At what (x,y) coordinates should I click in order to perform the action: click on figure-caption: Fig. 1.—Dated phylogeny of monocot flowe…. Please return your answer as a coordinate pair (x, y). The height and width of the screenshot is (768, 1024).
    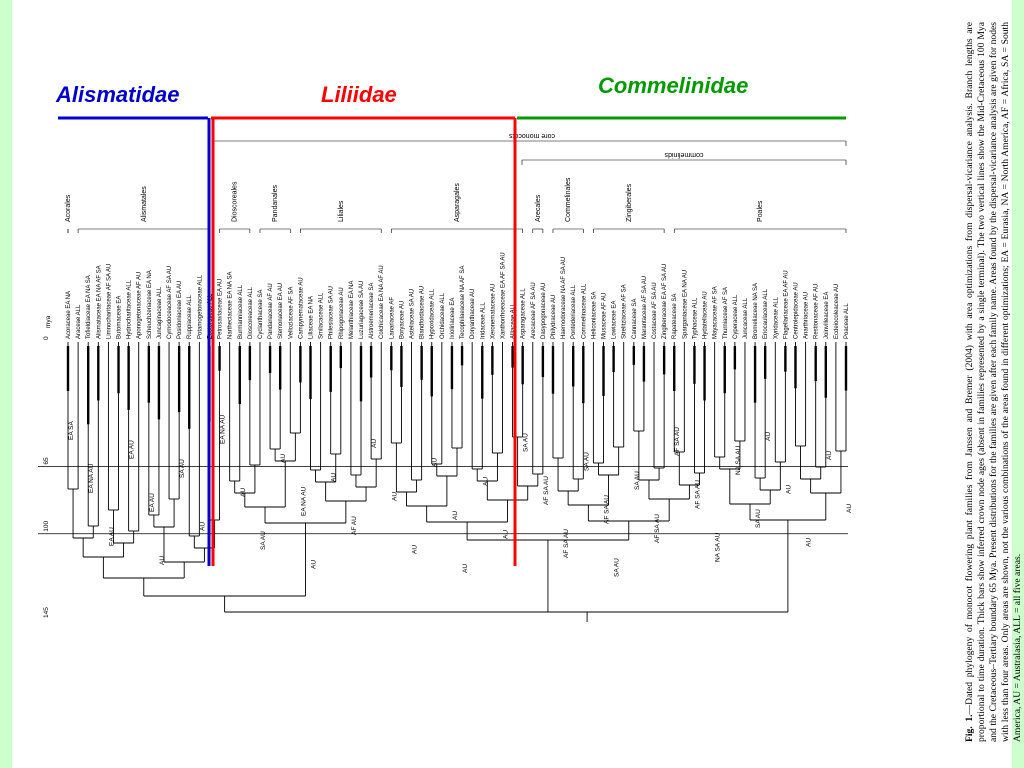
    Looking at the image, I should click on (994, 382).